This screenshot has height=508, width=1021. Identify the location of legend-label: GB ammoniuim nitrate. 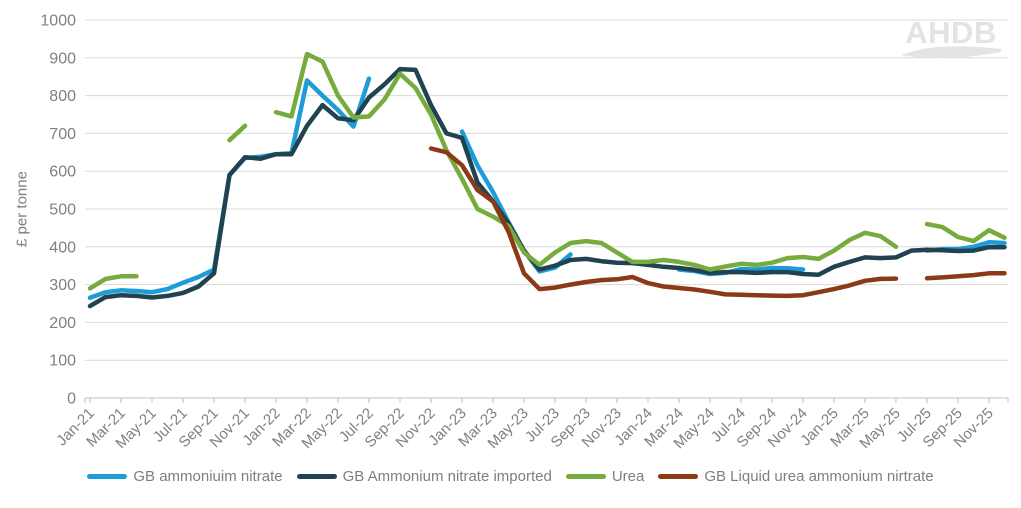
(208, 476).